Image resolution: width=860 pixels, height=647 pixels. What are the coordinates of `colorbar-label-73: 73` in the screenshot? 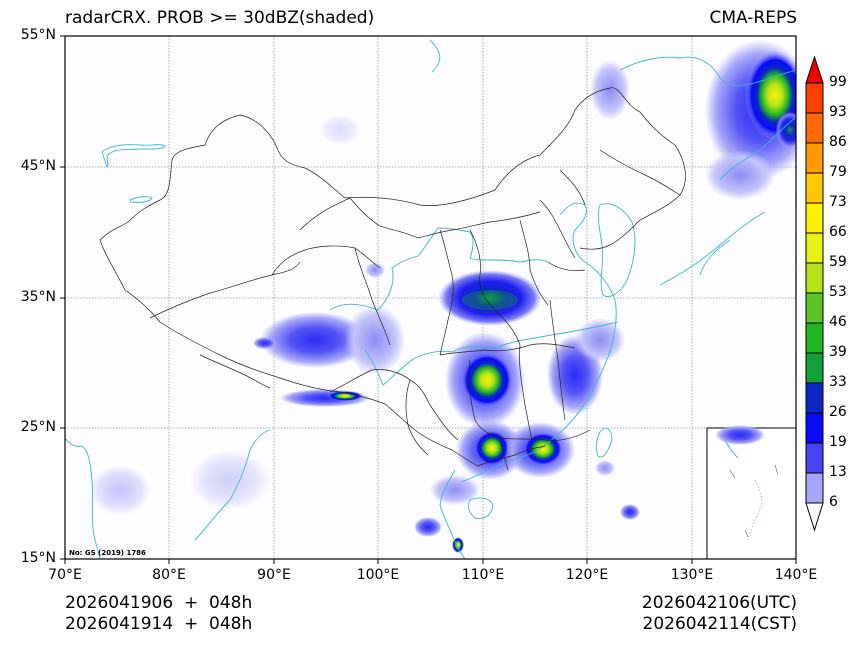 It's located at (838, 202).